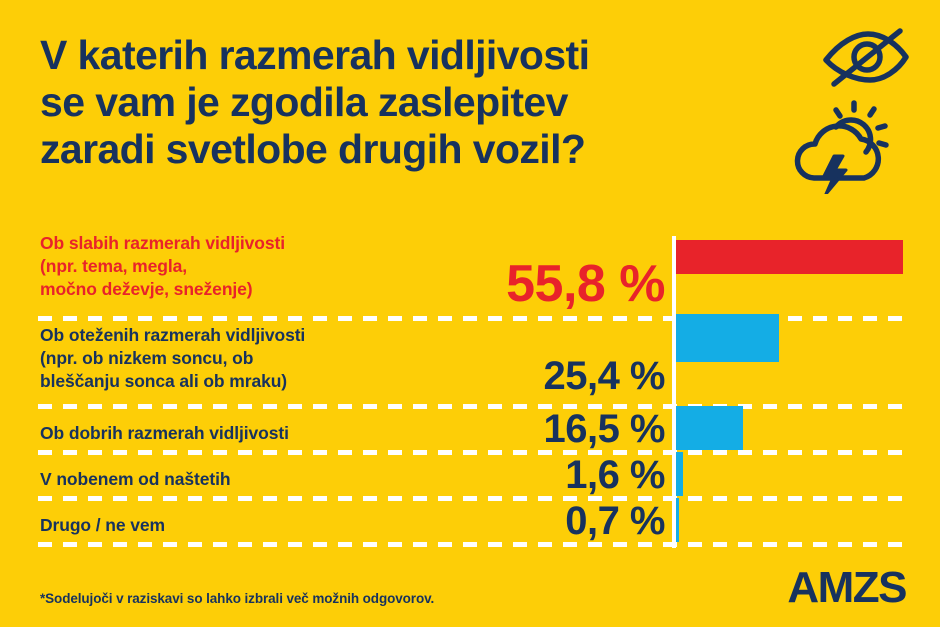  What do you see at coordinates (470, 521) in the screenshot?
I see `chart-row: Drugo / ne vem 0,7 %` at bounding box center [470, 521].